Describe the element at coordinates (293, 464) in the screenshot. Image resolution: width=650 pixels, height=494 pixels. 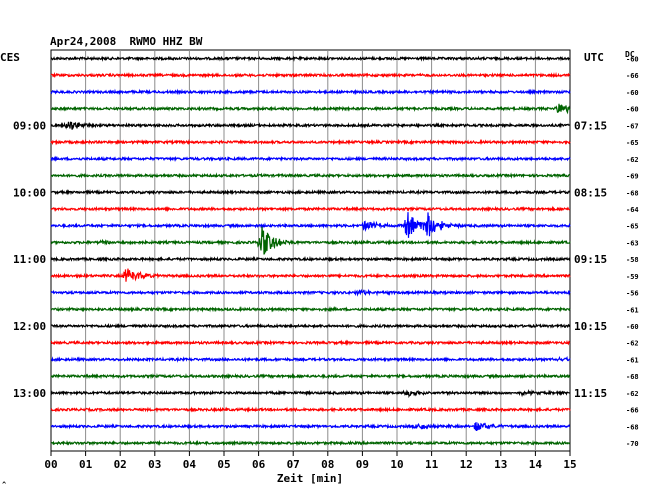
I see `x-tick-label: 07` at that location.